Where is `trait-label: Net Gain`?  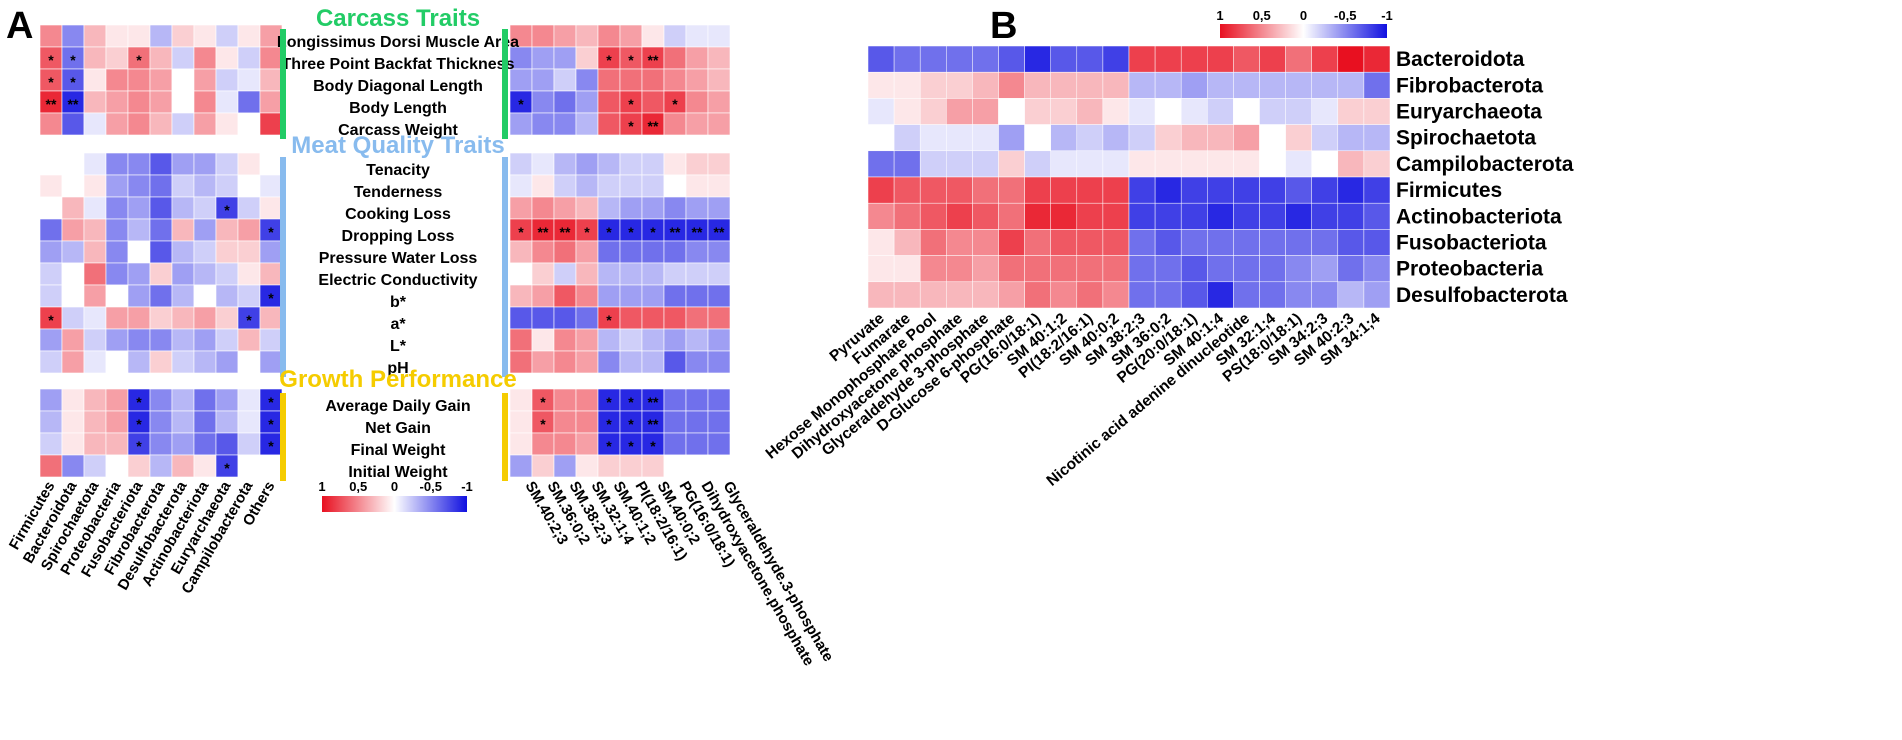 trait-label: Net Gain is located at coordinates (398, 428).